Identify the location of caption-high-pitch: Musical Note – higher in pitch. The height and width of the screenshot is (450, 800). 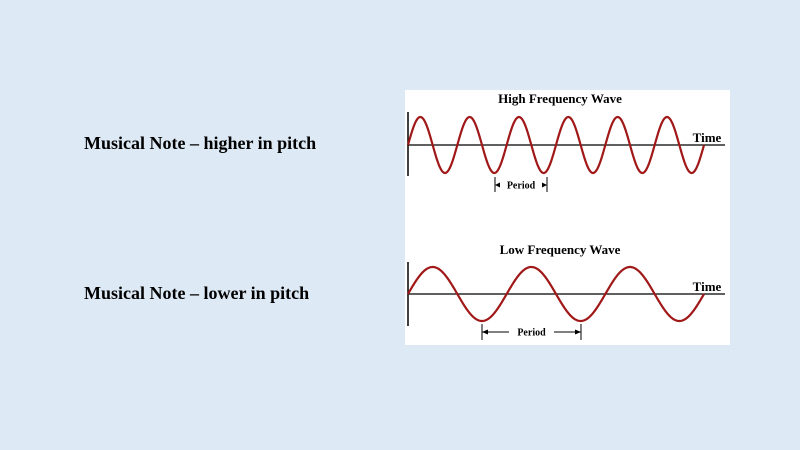
(200, 143).